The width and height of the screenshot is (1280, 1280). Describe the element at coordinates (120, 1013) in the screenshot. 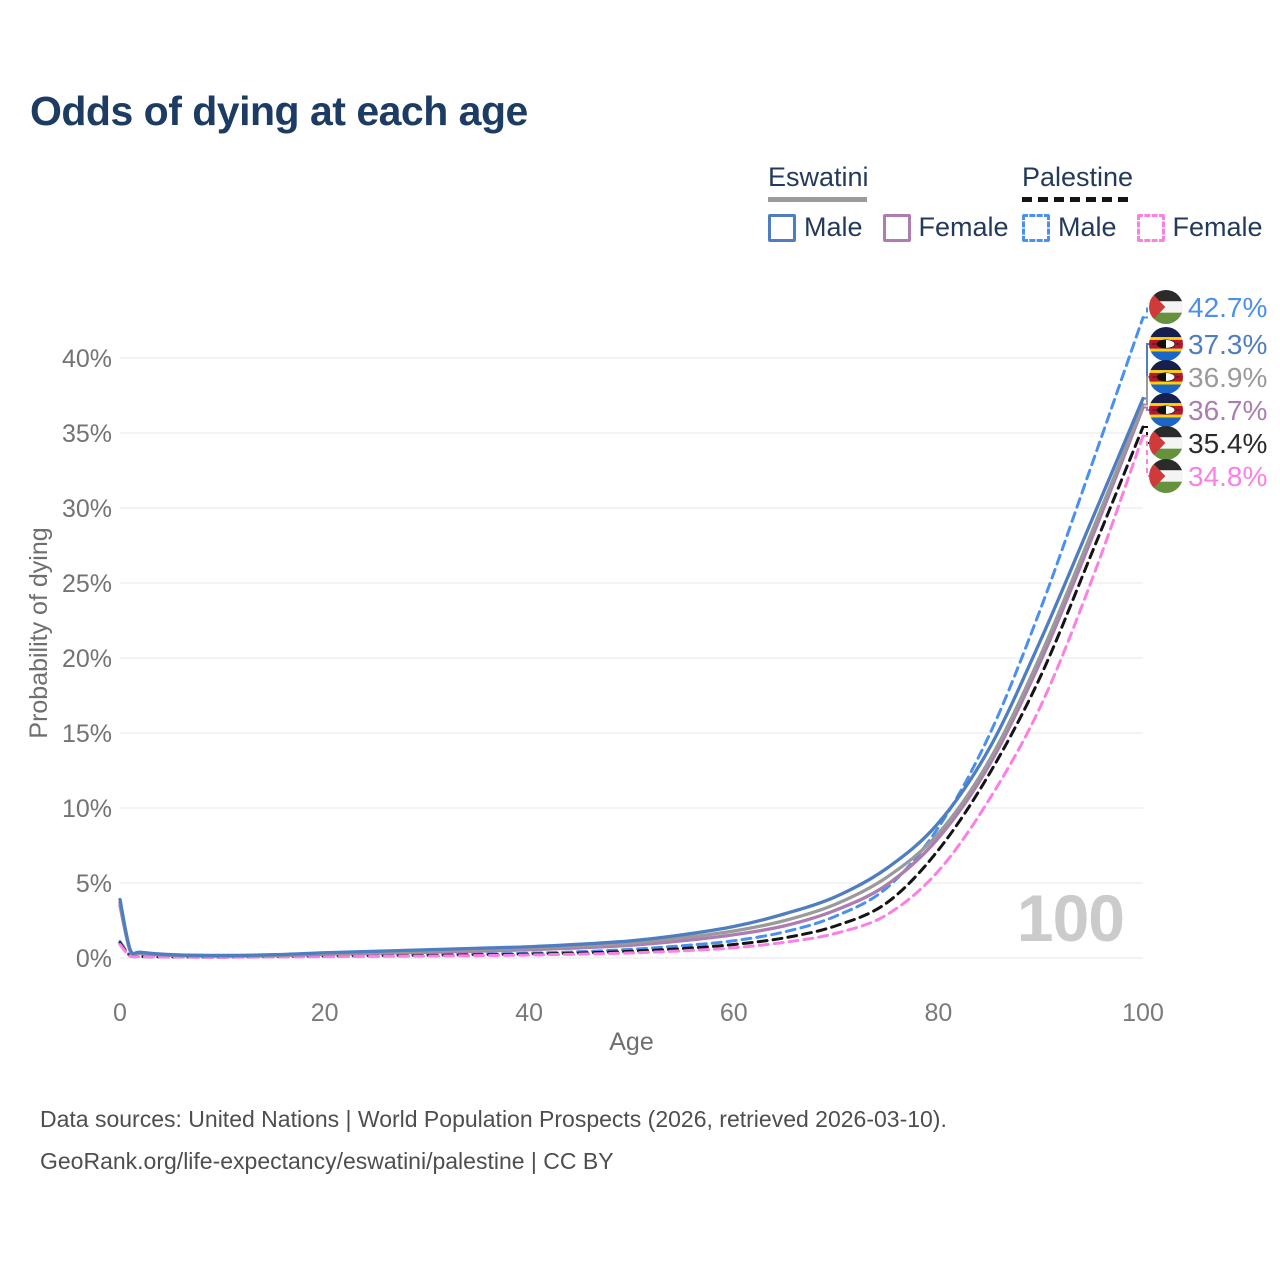

I see `x-tick-label: 0` at that location.